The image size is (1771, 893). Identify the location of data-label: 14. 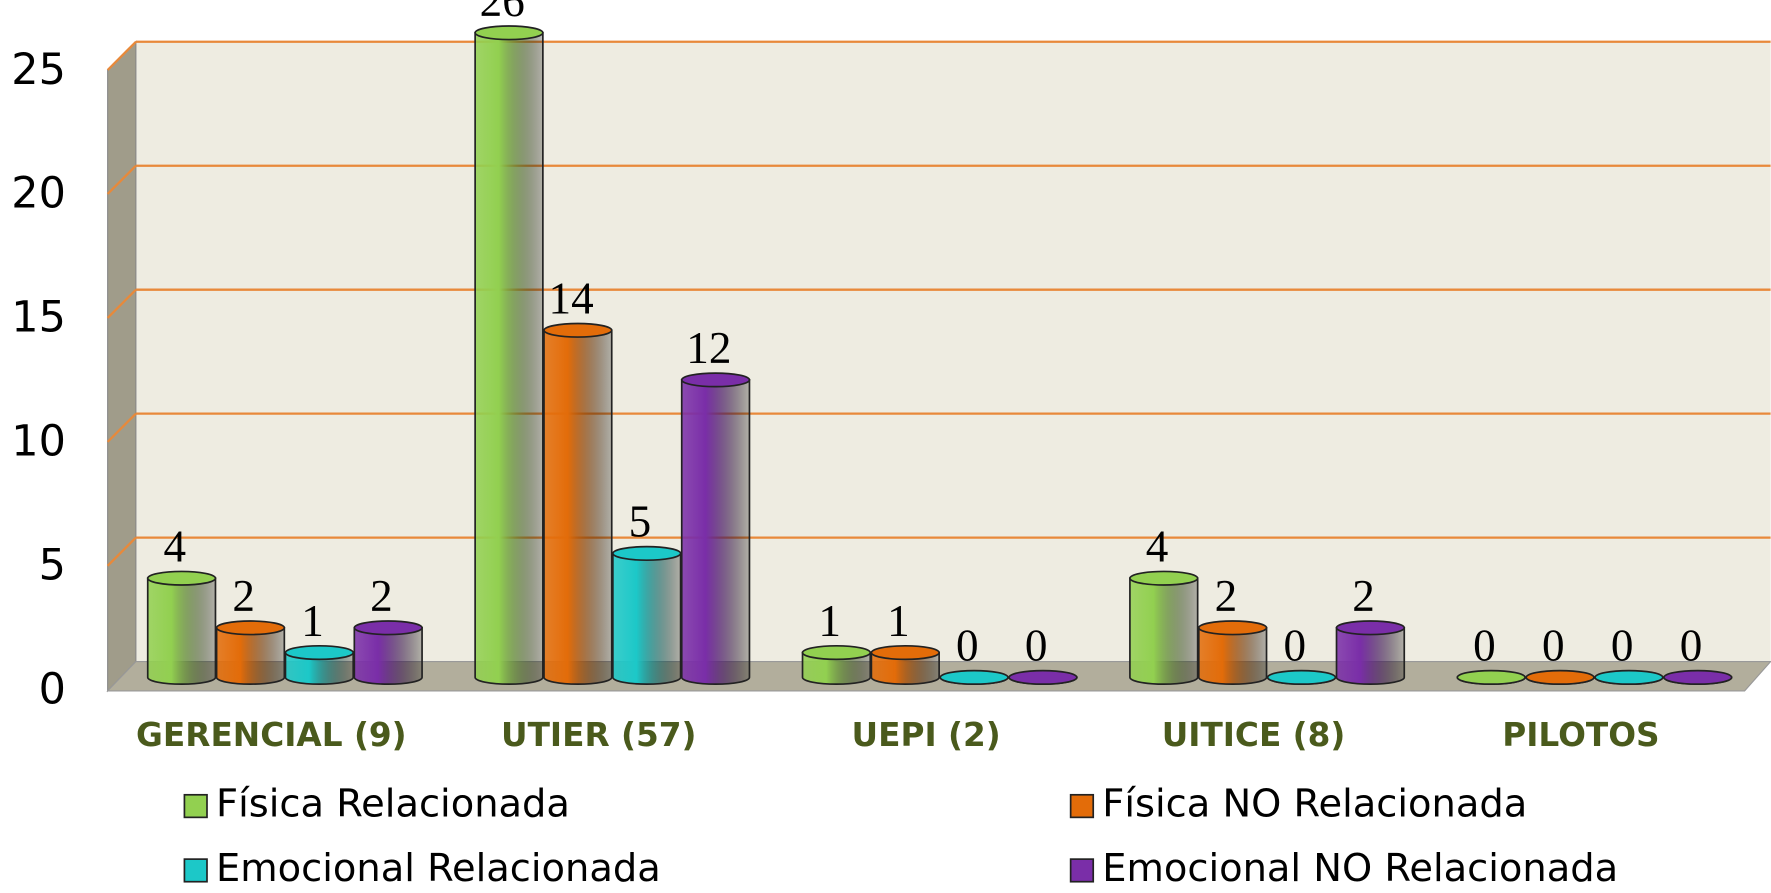
(571, 299).